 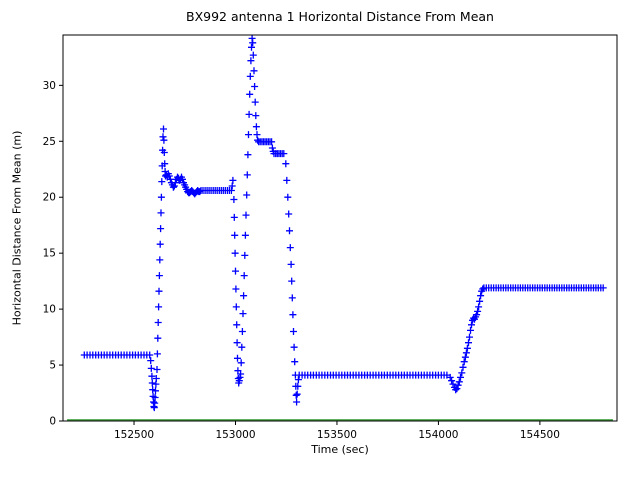 What do you see at coordinates (49, 198) in the screenshot?
I see `y-tick-label: 20` at bounding box center [49, 198].